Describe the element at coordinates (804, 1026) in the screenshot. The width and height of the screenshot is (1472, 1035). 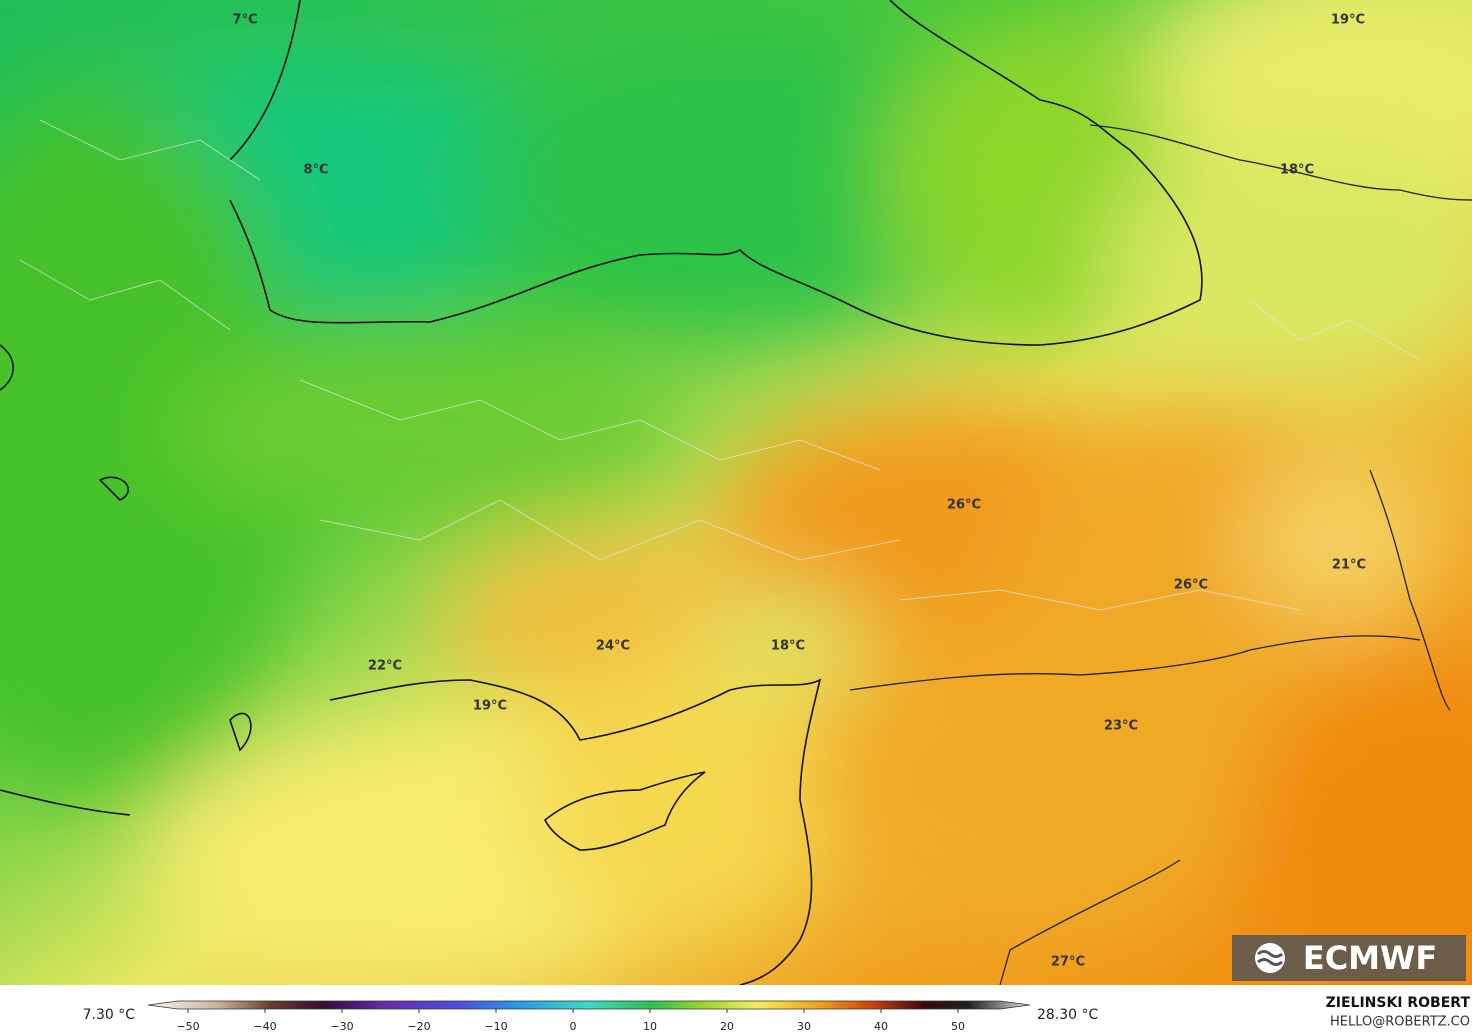
I see `colorbar-tick-label: 30` at that location.